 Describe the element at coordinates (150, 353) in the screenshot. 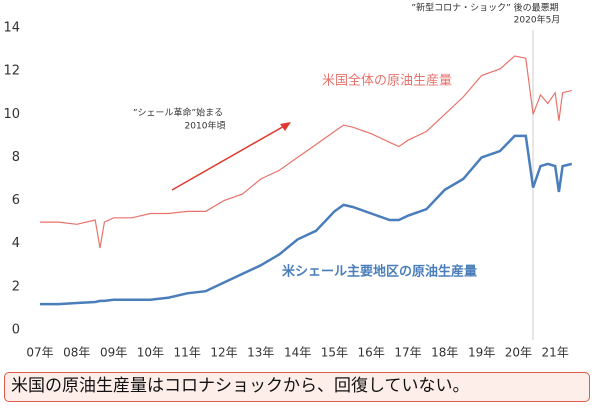

I see `x-tick-label: 10年` at that location.